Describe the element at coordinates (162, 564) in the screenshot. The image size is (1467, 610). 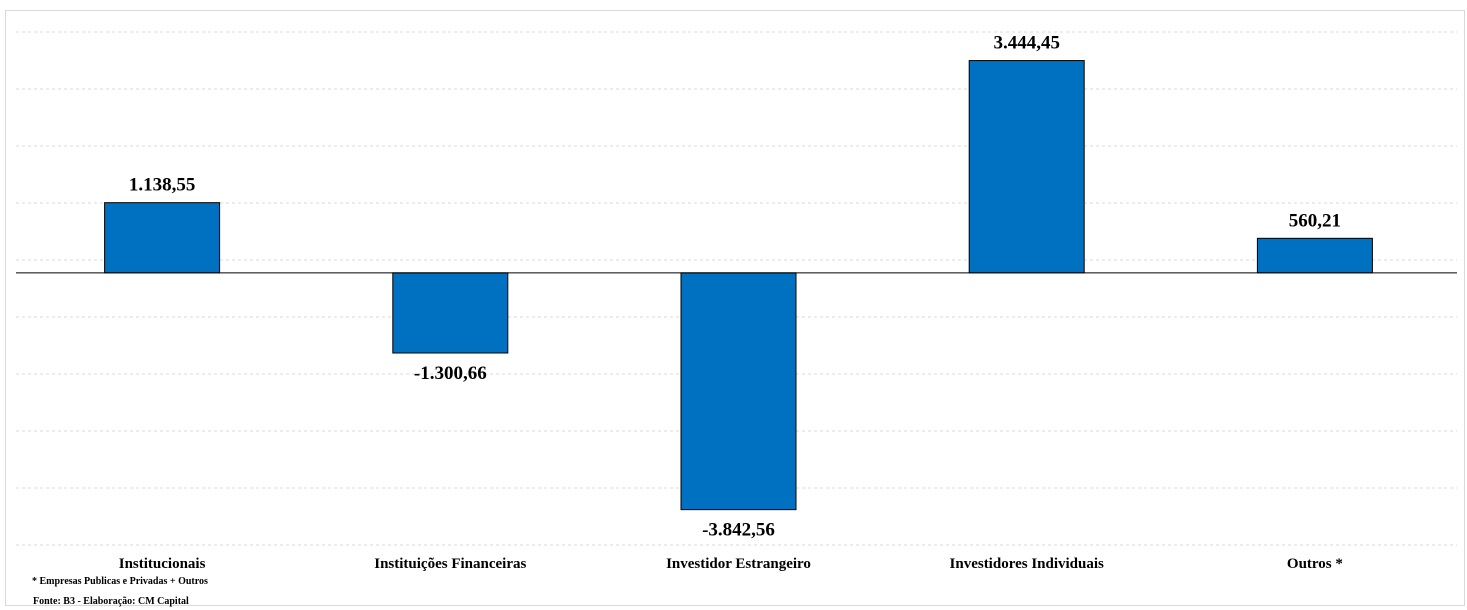
I see `category-label-0: Institucionais` at that location.